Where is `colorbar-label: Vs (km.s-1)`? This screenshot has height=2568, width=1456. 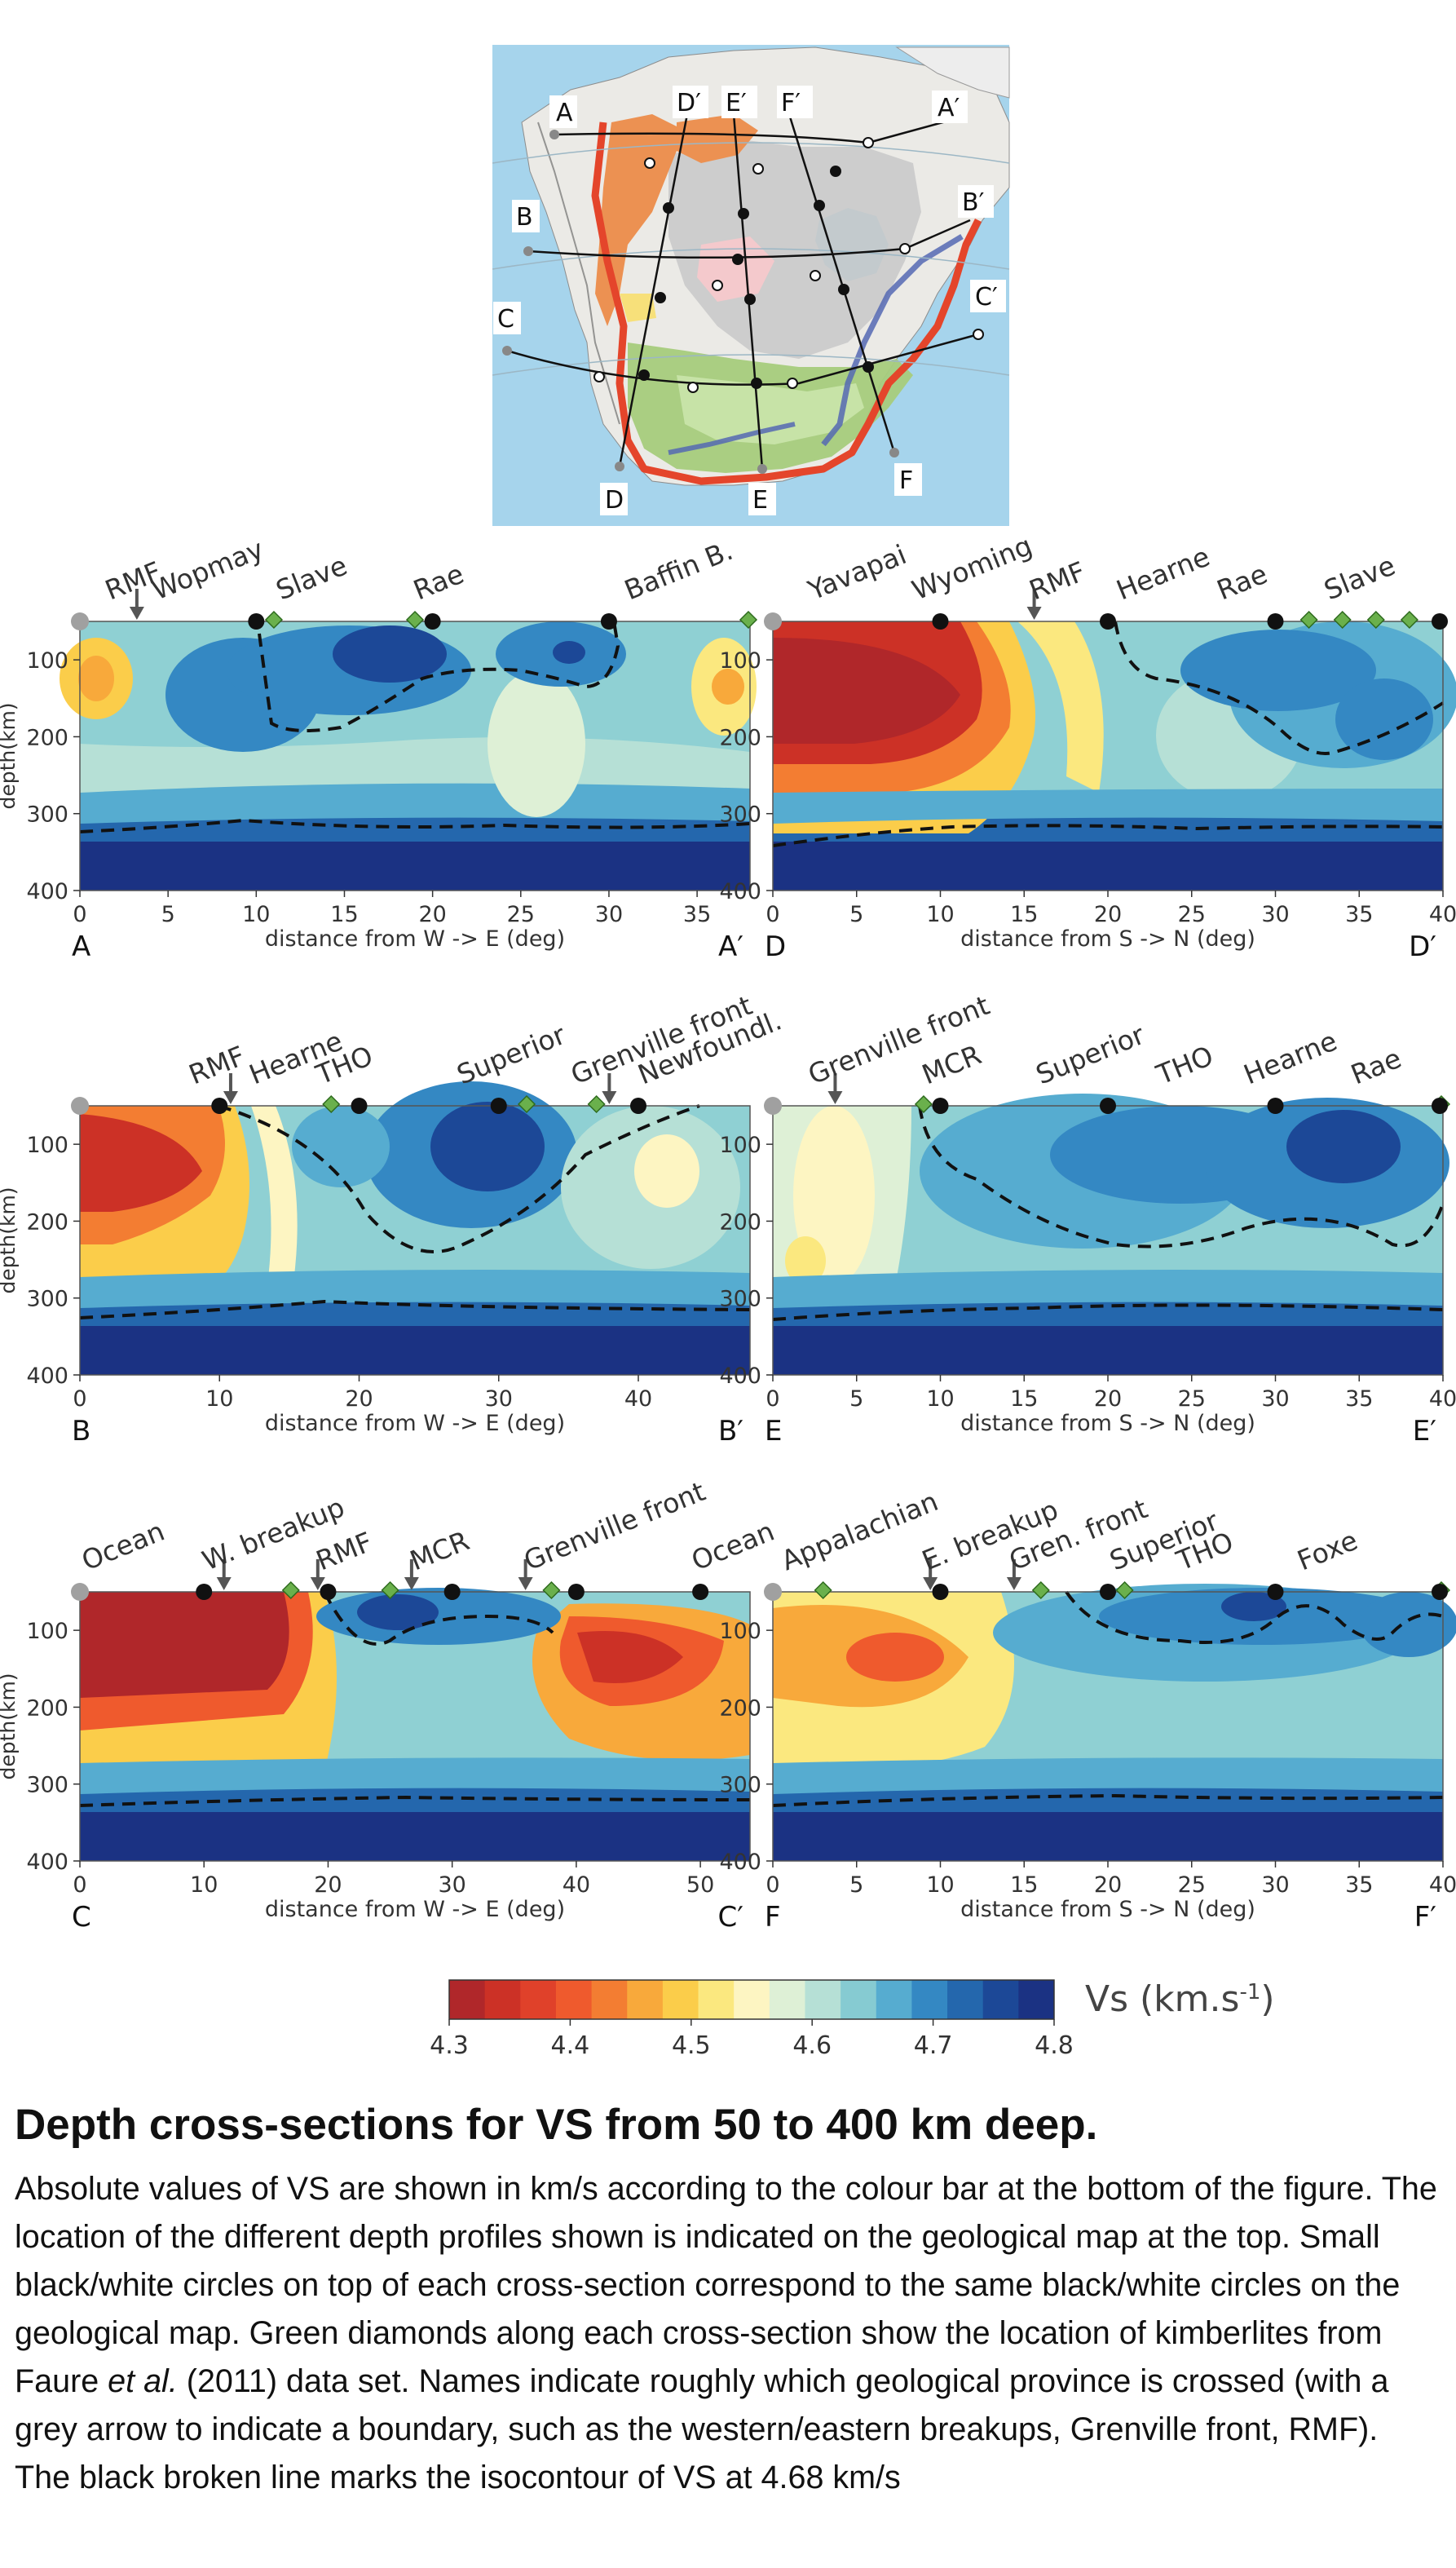
colorbar-label: Vs (km.s-1) is located at coordinates (1180, 1999).